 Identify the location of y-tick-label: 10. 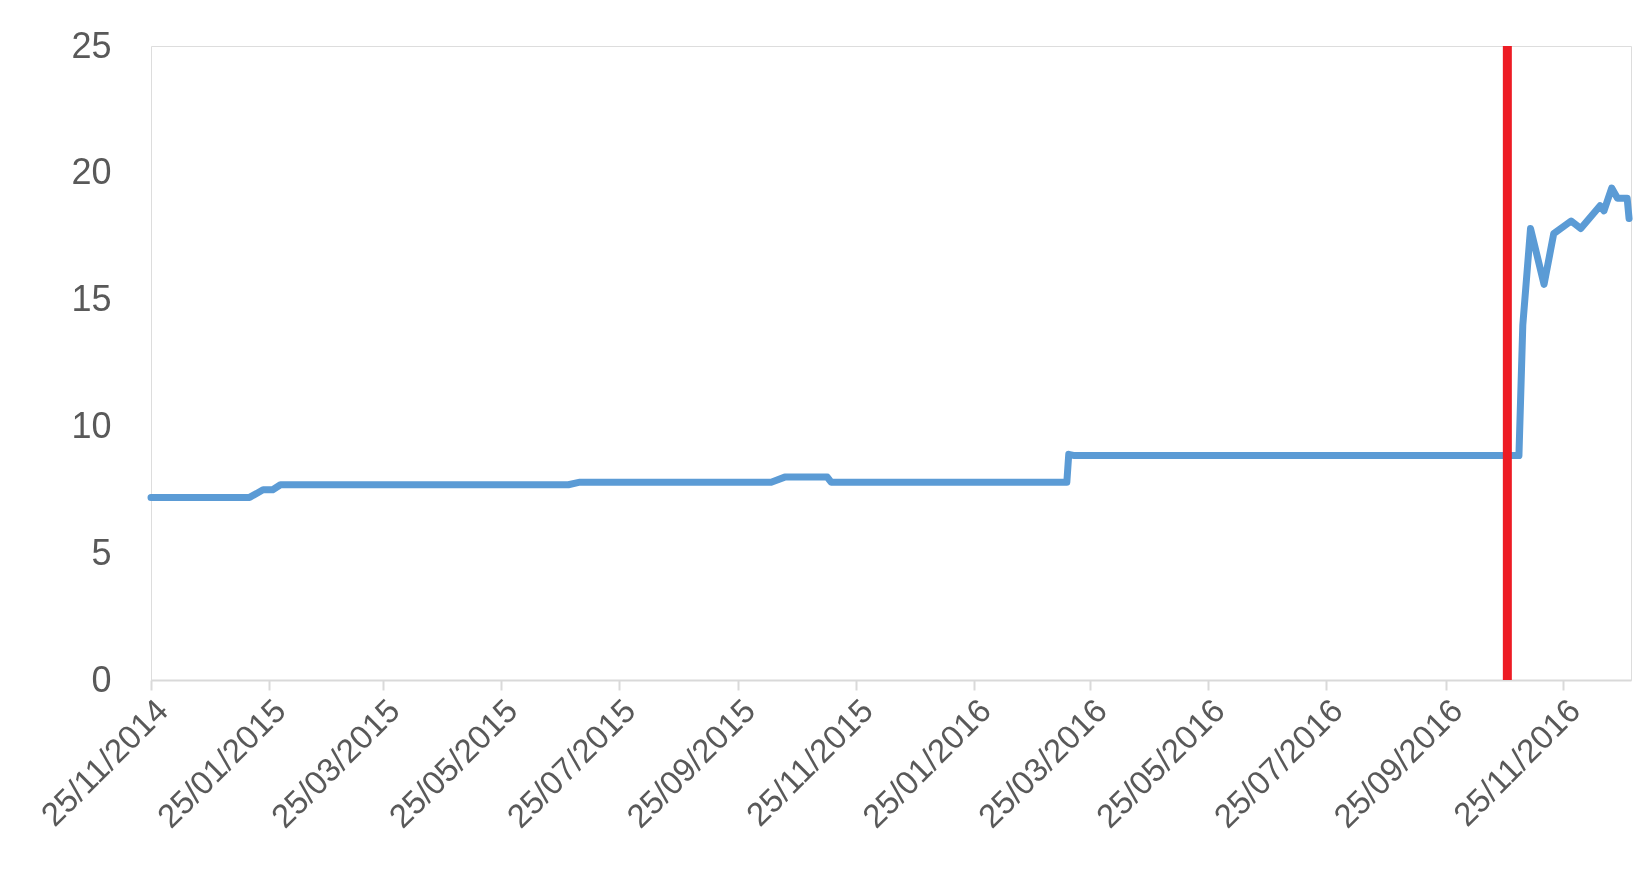
(91, 425).